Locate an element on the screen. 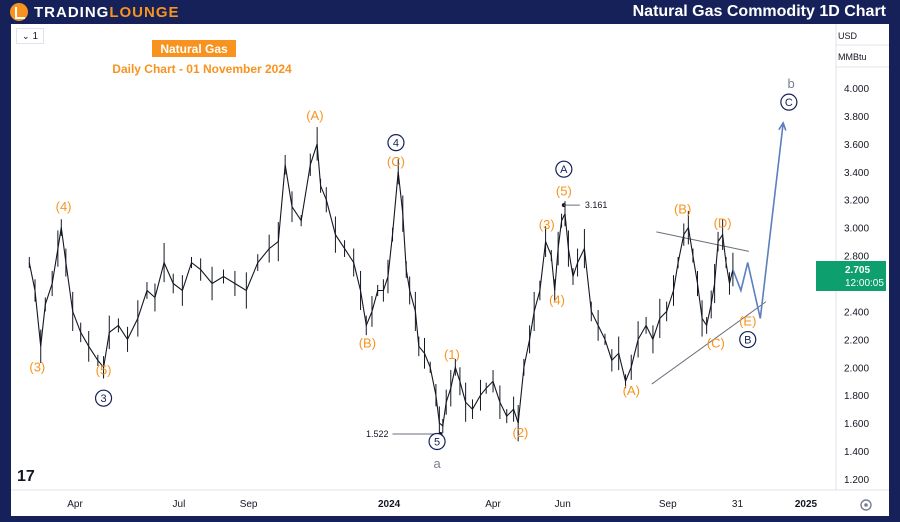 Image resolution: width=900 pixels, height=522 pixels. settings-gear-icon is located at coordinates (866, 505).